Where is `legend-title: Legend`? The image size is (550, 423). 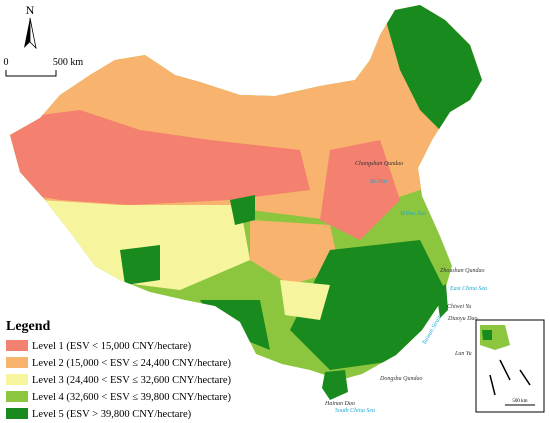 legend-title: Legend is located at coordinates (28, 326).